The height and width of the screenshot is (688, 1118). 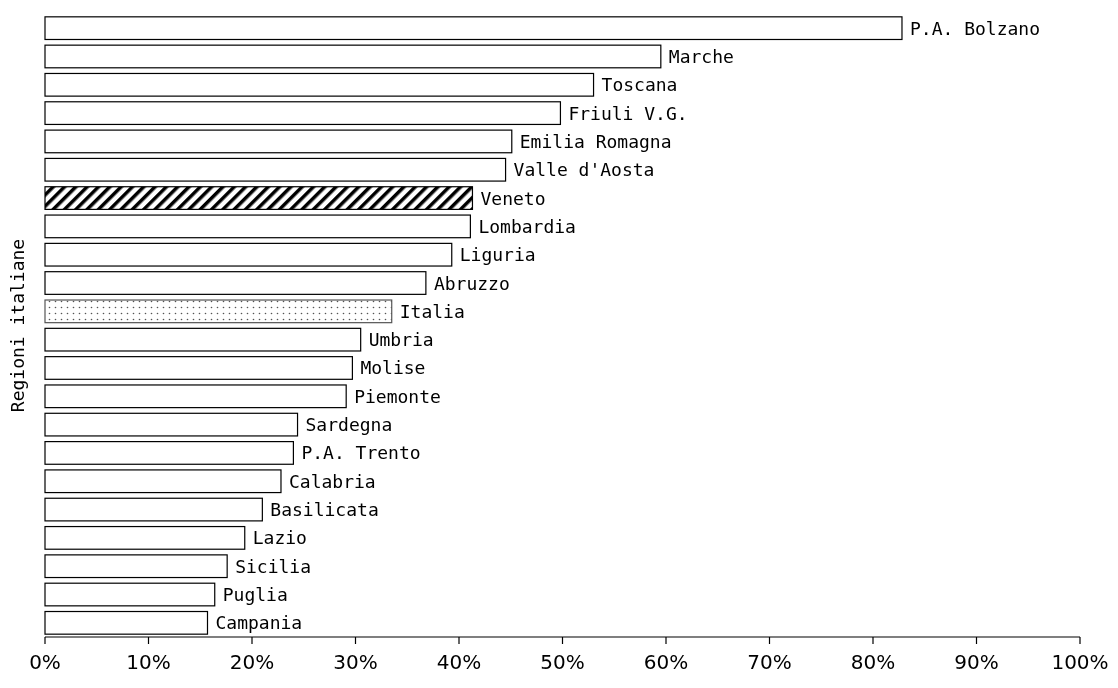 What do you see at coordinates (273, 566) in the screenshot?
I see `y-tick-label: Sicilia` at bounding box center [273, 566].